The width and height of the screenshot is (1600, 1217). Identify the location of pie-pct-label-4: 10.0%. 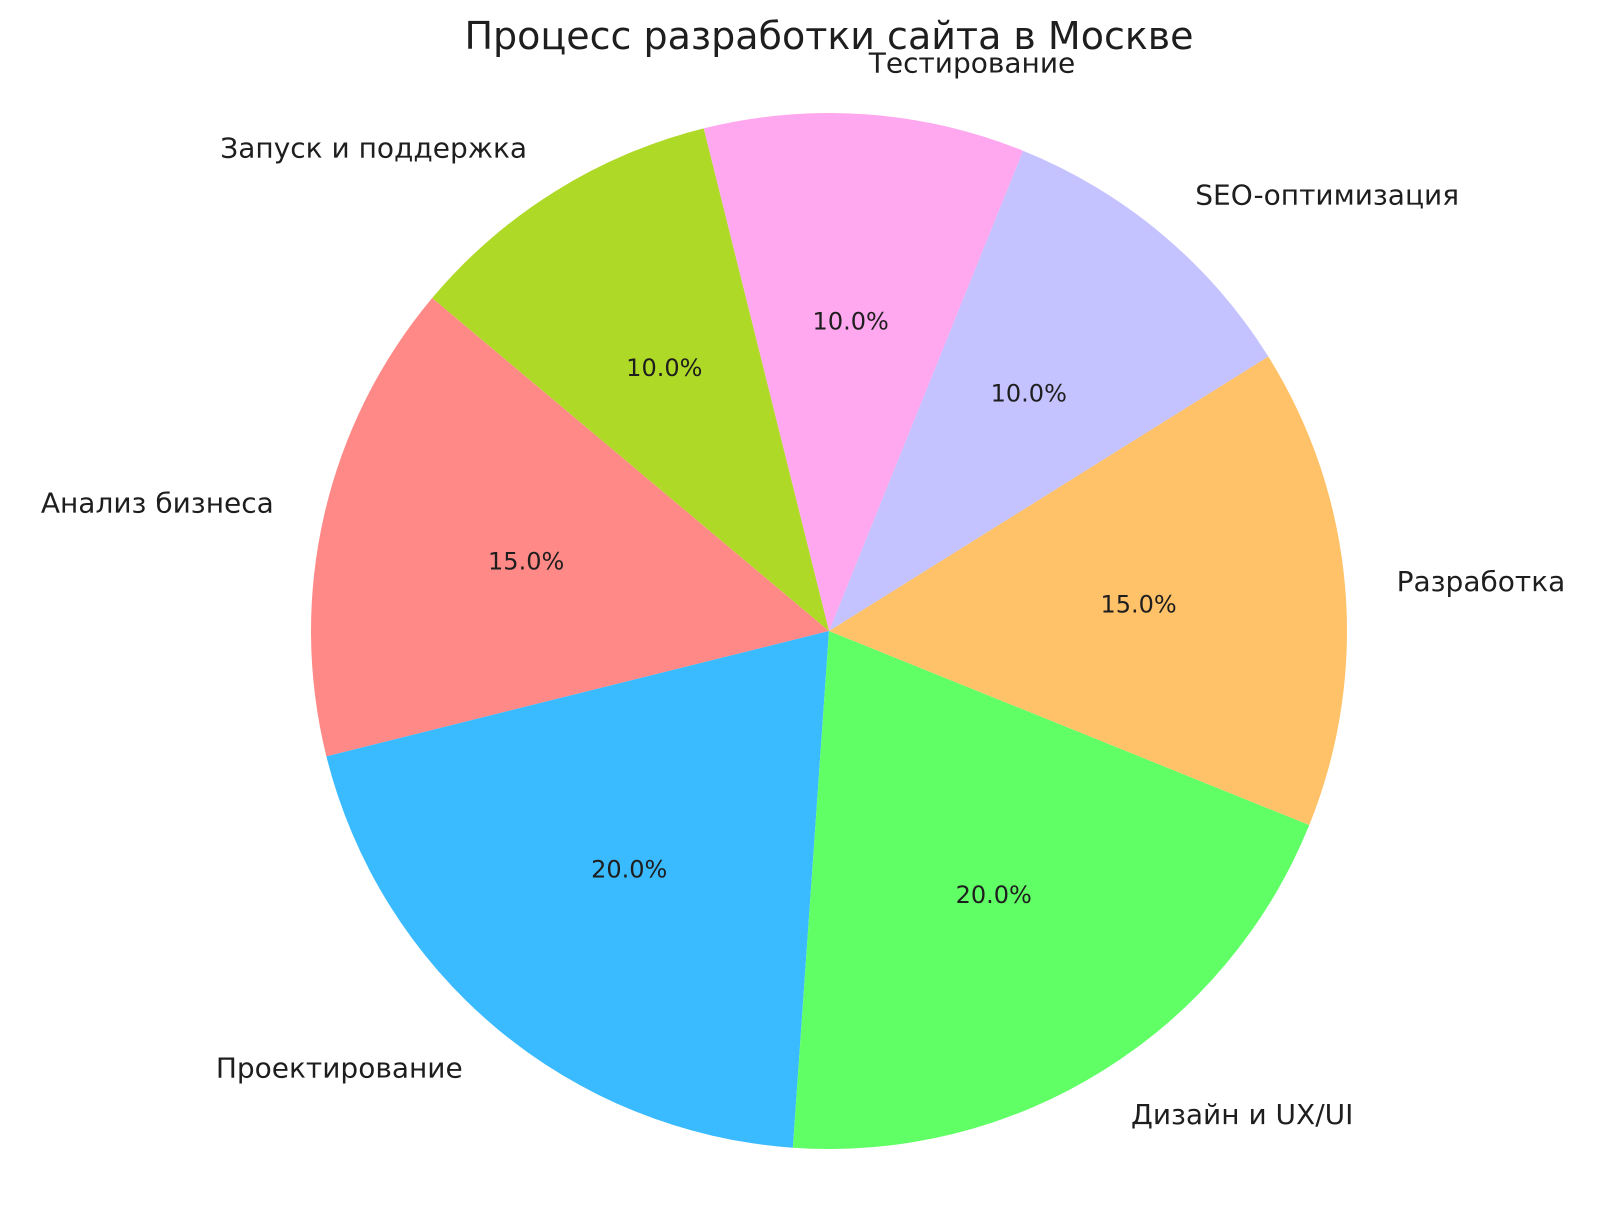
(1029, 393).